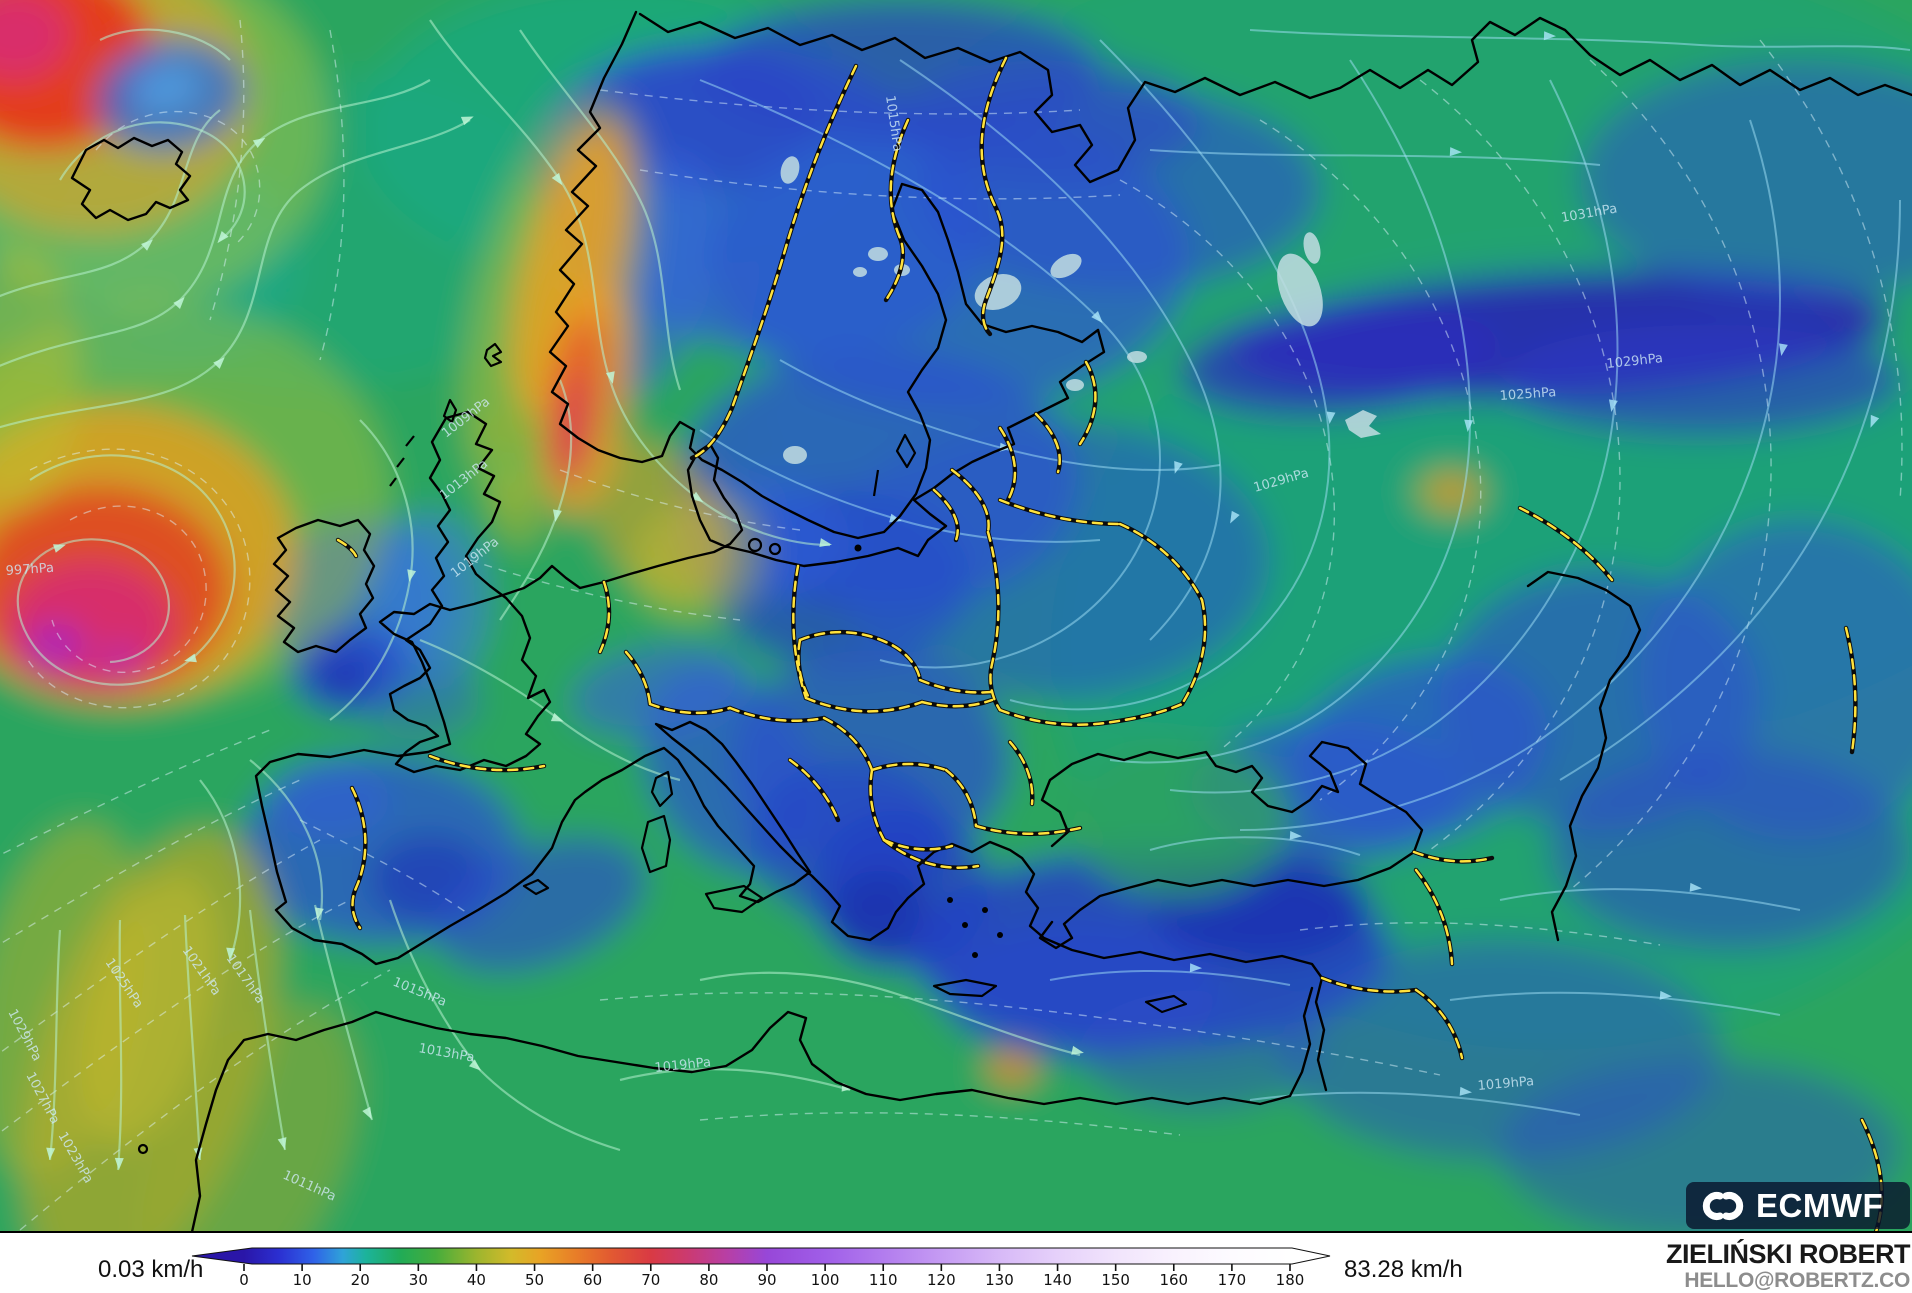 Image resolution: width=1912 pixels, height=1293 pixels. What do you see at coordinates (151, 1269) in the screenshot?
I see `legend-min-speed-label: 0.03 km/h` at bounding box center [151, 1269].